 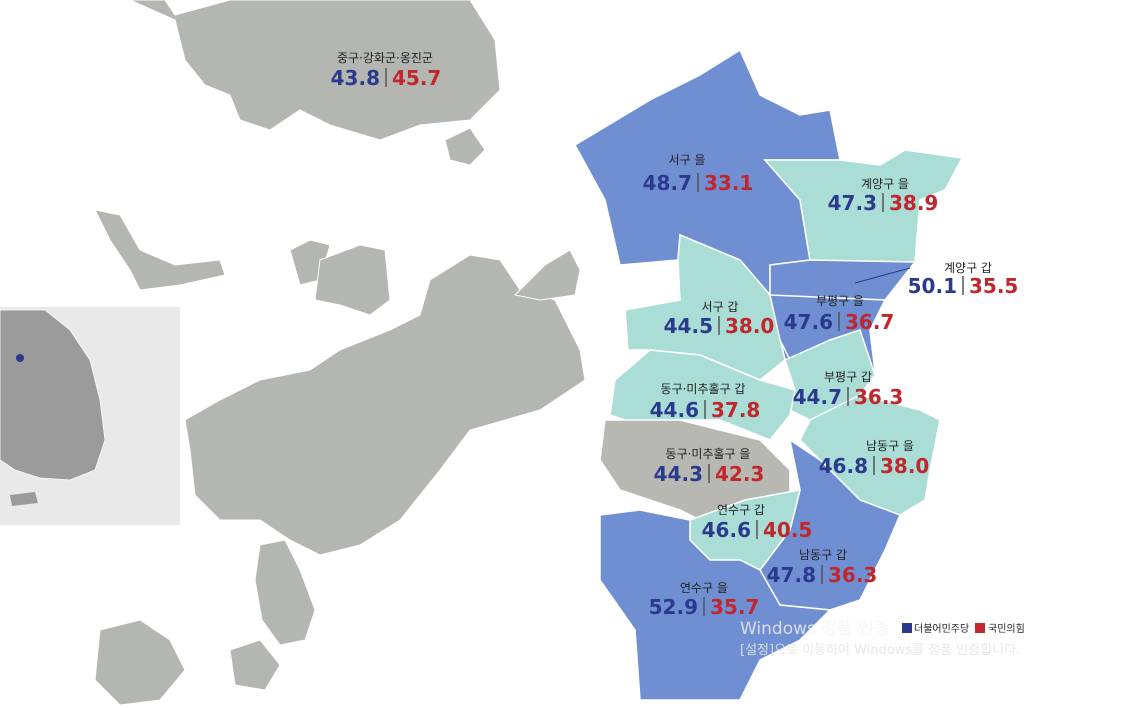 What do you see at coordinates (941, 629) in the screenshot?
I see `legend-label: 더불어민주당` at bounding box center [941, 629].